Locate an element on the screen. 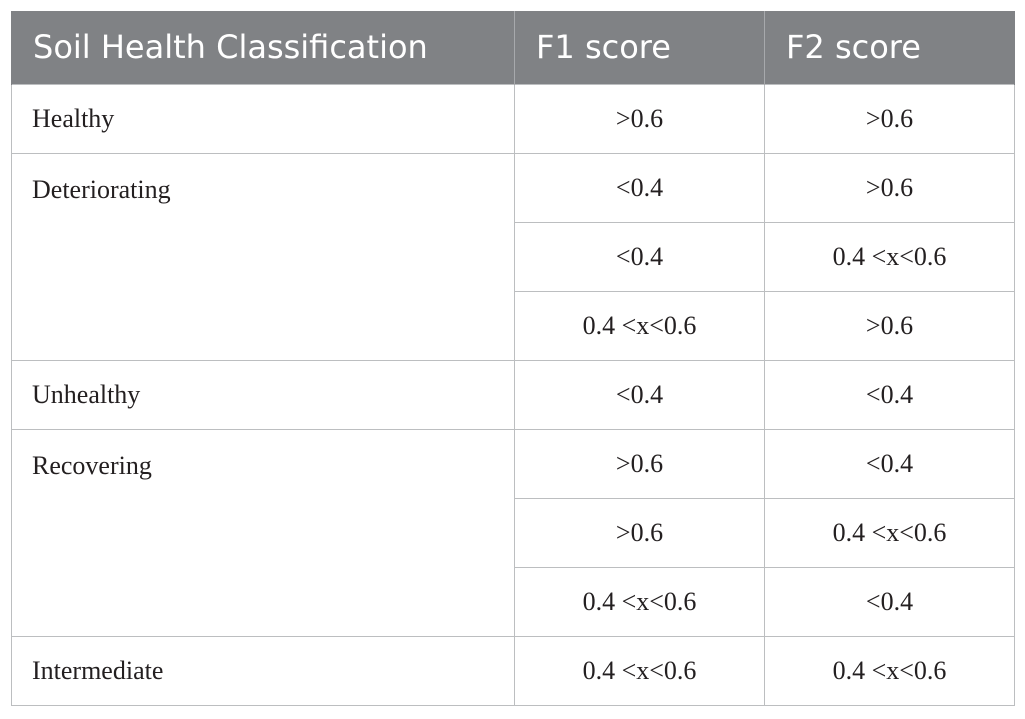 The height and width of the screenshot is (719, 1025). table-row: Intermediate 0.4 <x<0.6 0.4 <x<0.6 is located at coordinates (513, 670).